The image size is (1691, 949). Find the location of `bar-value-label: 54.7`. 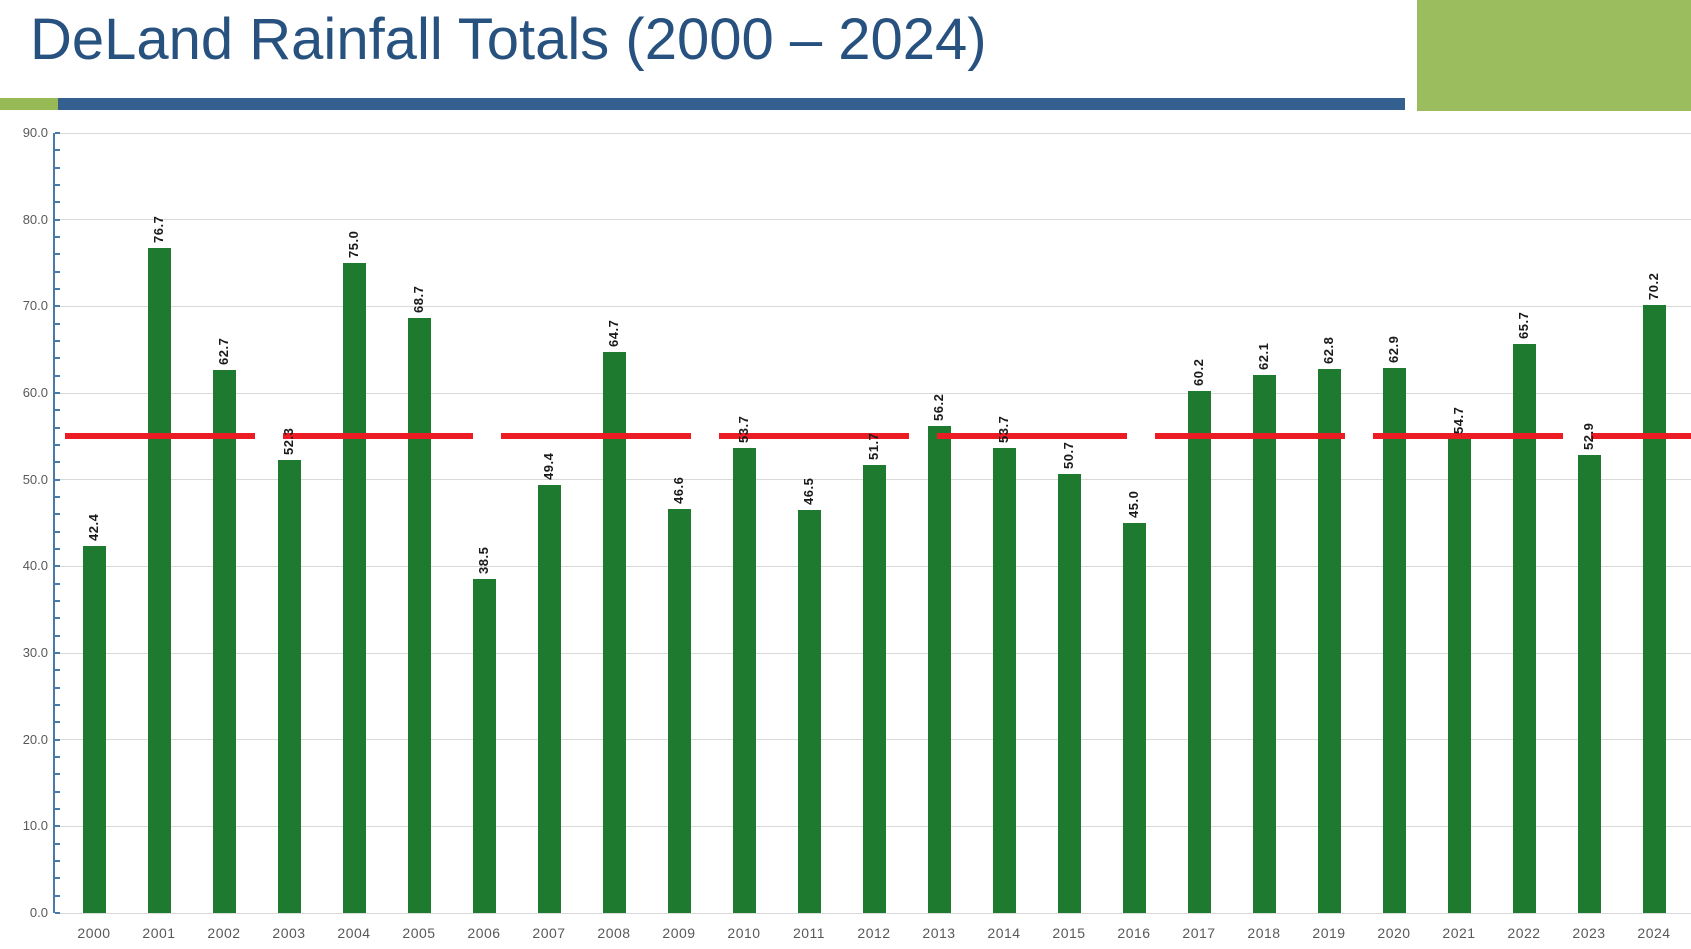

bar-value-label: 54.7 is located at coordinates (1458, 420).